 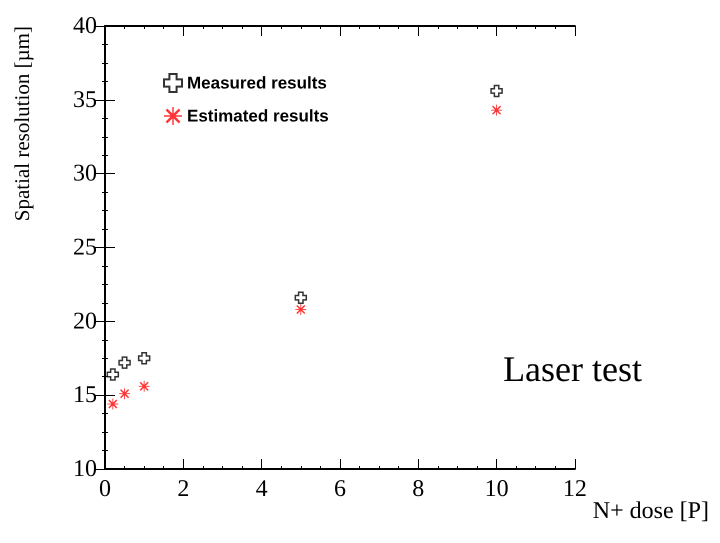 What do you see at coordinates (418, 489) in the screenshot?
I see `x-tick-label: 8` at bounding box center [418, 489].